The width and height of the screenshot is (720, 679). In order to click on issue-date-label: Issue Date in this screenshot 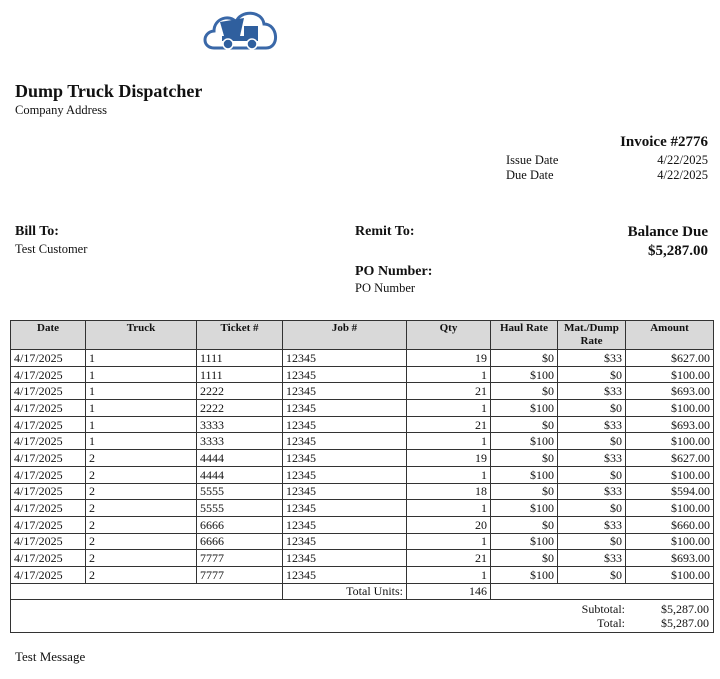, I will do `click(532, 160)`.